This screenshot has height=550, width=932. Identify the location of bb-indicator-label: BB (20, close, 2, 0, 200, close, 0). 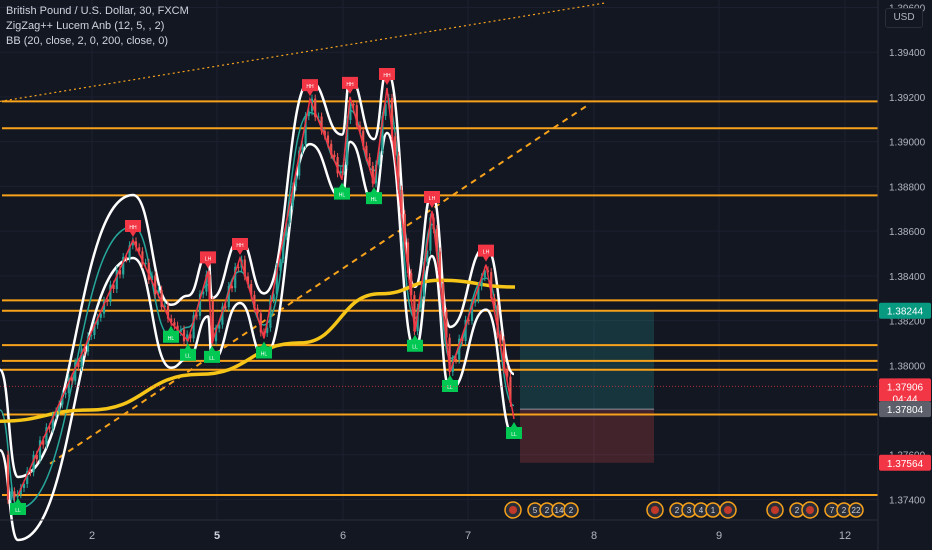
(87, 41).